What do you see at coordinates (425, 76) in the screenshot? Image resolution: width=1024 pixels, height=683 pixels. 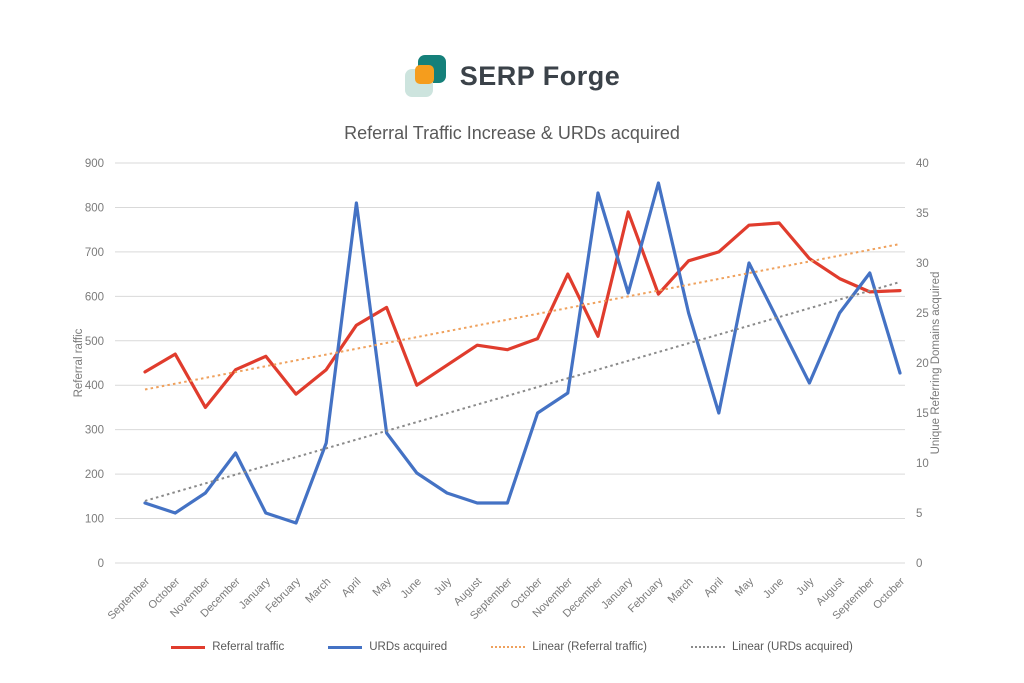 I see `serp-forge-logo-icon` at bounding box center [425, 76].